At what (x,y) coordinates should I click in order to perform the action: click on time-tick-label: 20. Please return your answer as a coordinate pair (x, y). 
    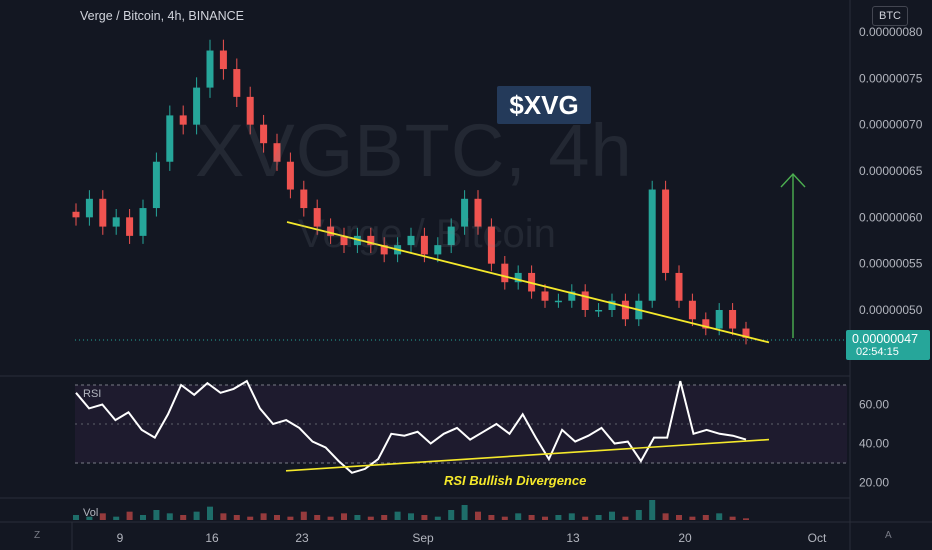
    Looking at the image, I should click on (685, 538).